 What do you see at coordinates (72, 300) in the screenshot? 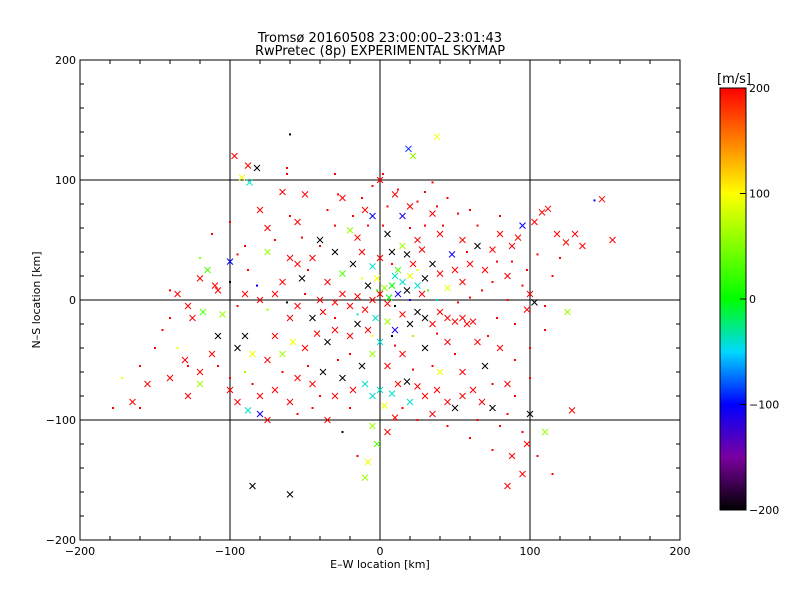
I see `y-tick-label: 0` at bounding box center [72, 300].